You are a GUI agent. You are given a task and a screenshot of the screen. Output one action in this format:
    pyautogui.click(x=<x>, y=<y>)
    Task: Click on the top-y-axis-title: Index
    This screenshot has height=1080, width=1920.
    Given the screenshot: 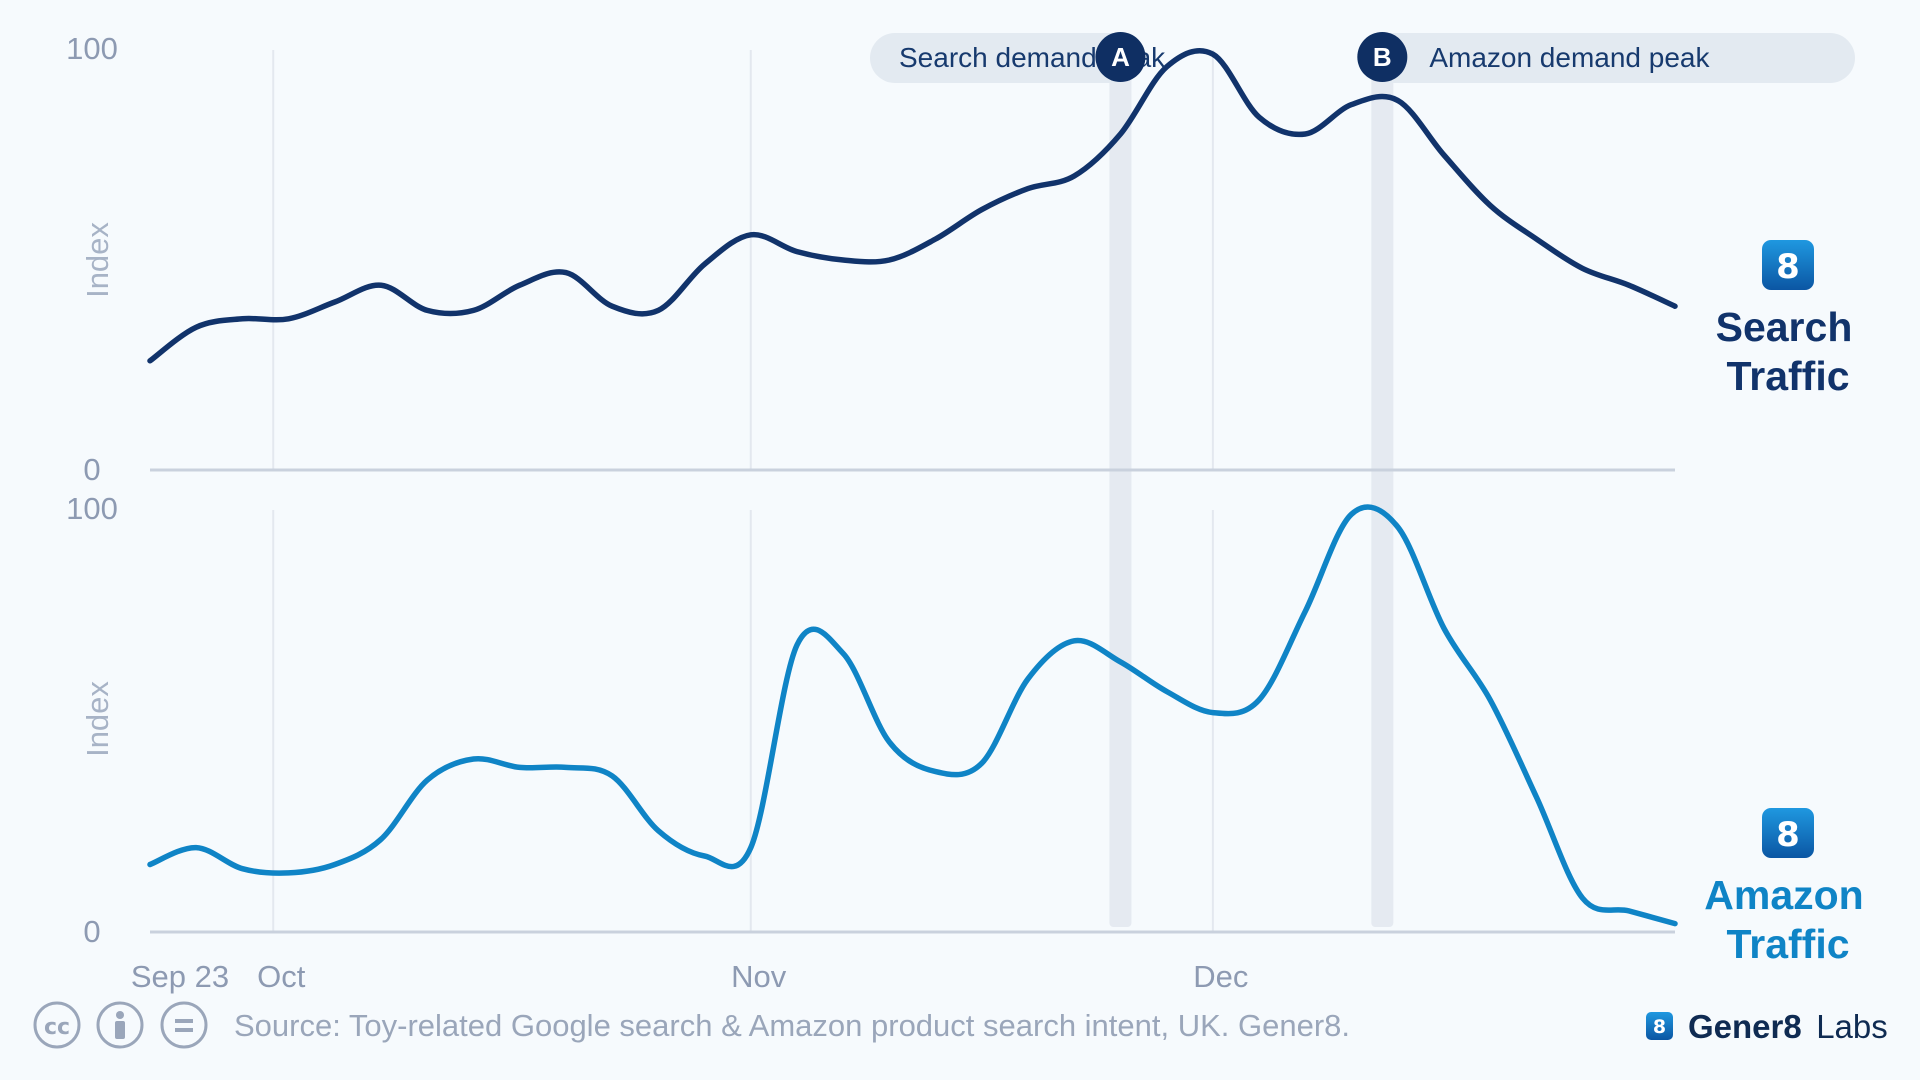 What is the action you would take?
    pyautogui.click(x=97, y=260)
    